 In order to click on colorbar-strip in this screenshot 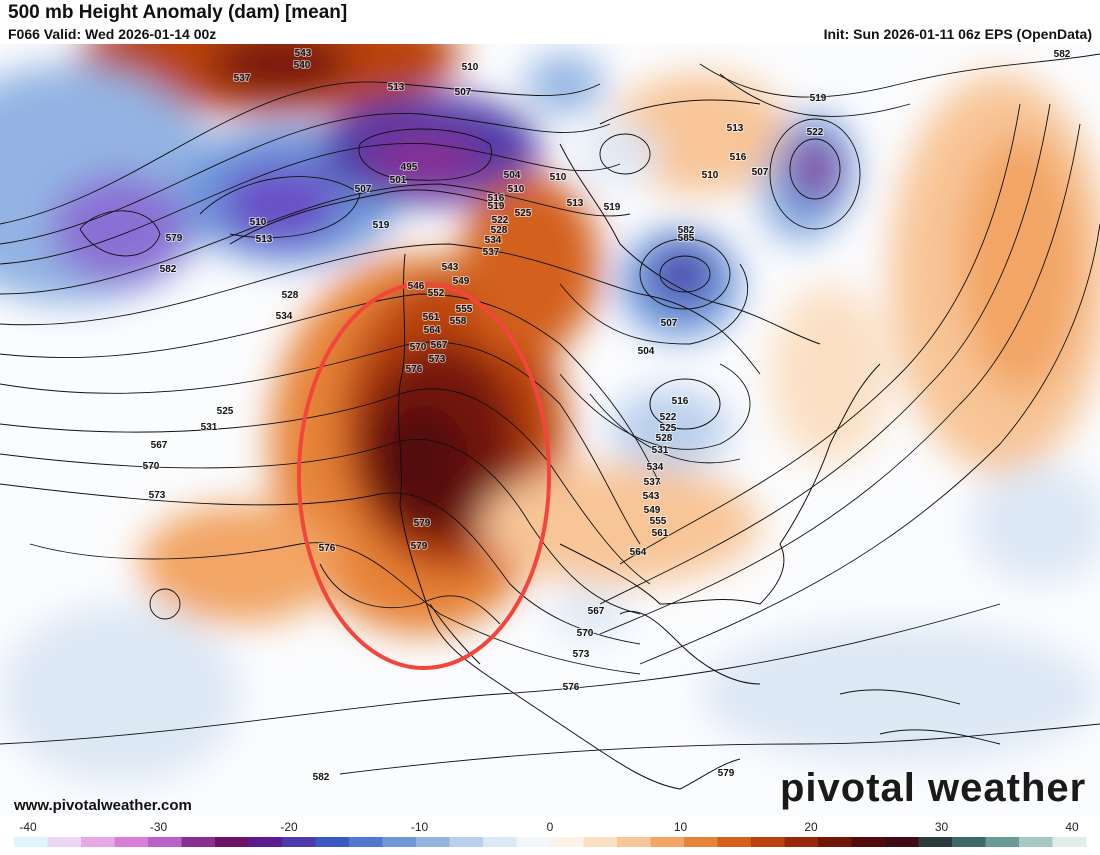, I will do `click(550, 842)`.